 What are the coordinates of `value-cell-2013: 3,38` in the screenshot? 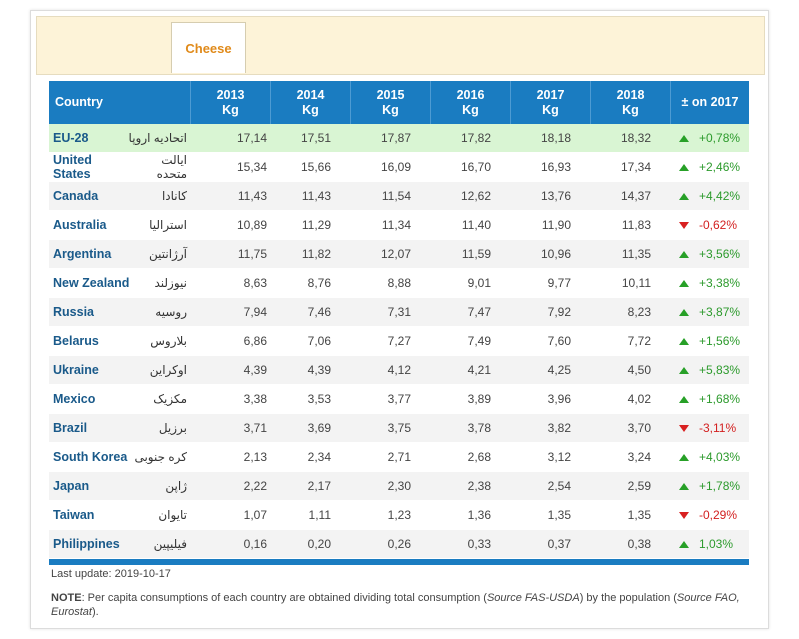 It's located at (231, 399).